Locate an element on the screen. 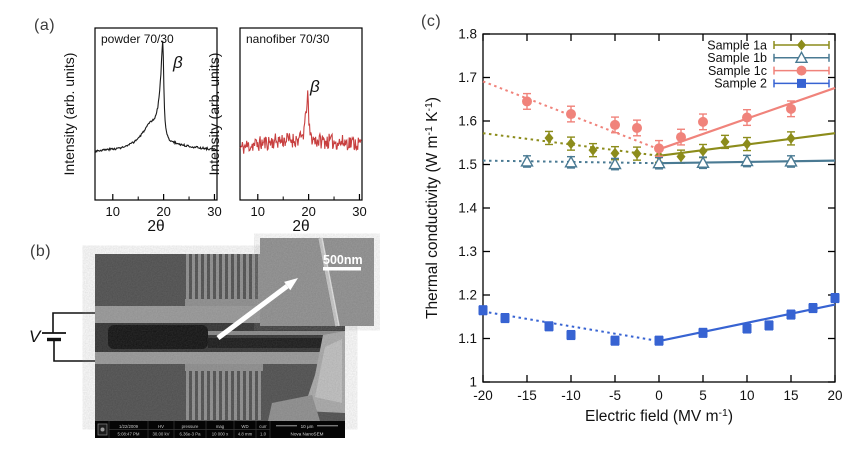 This screenshot has height=456, width=860. svg-text: 5:08:47 PM is located at coordinates (129, 433).